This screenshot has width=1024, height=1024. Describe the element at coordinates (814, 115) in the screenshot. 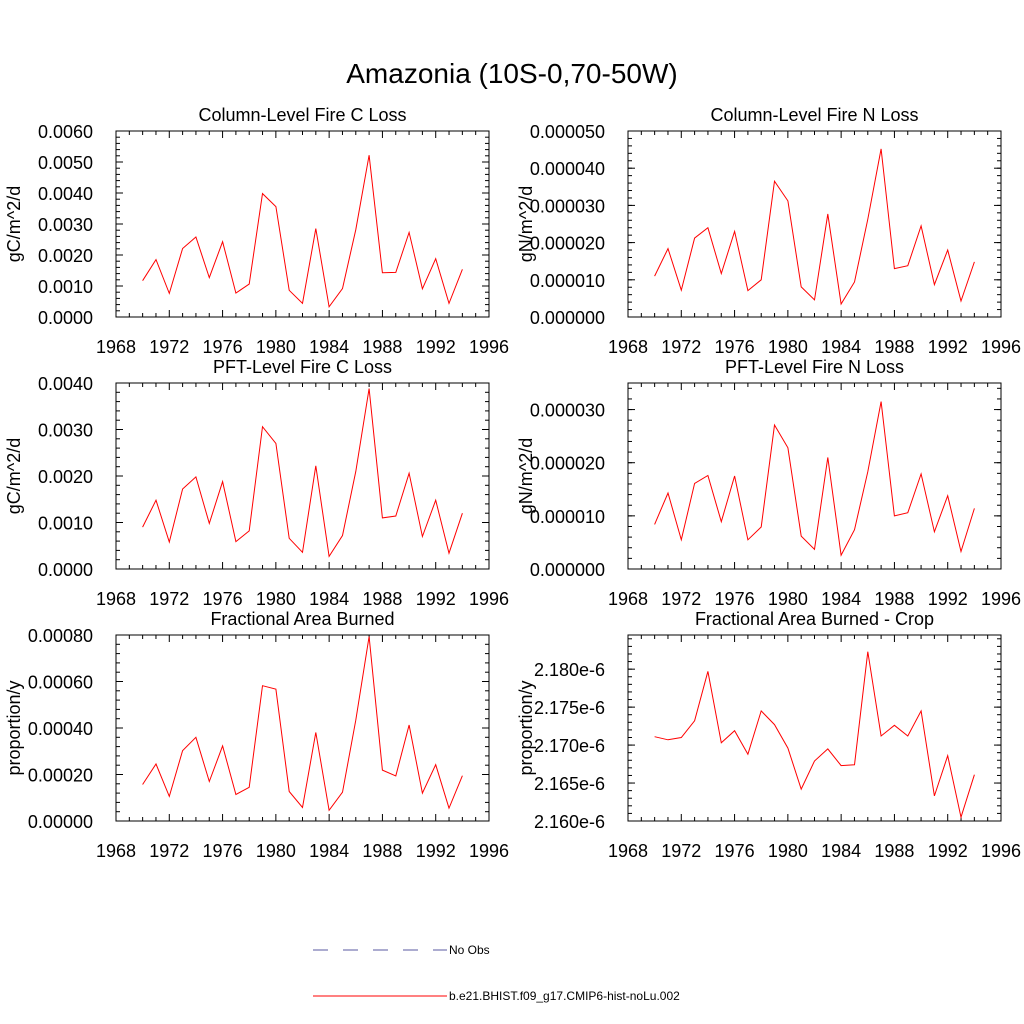

I see `panel-title: Column-Level Fire N Loss` at that location.